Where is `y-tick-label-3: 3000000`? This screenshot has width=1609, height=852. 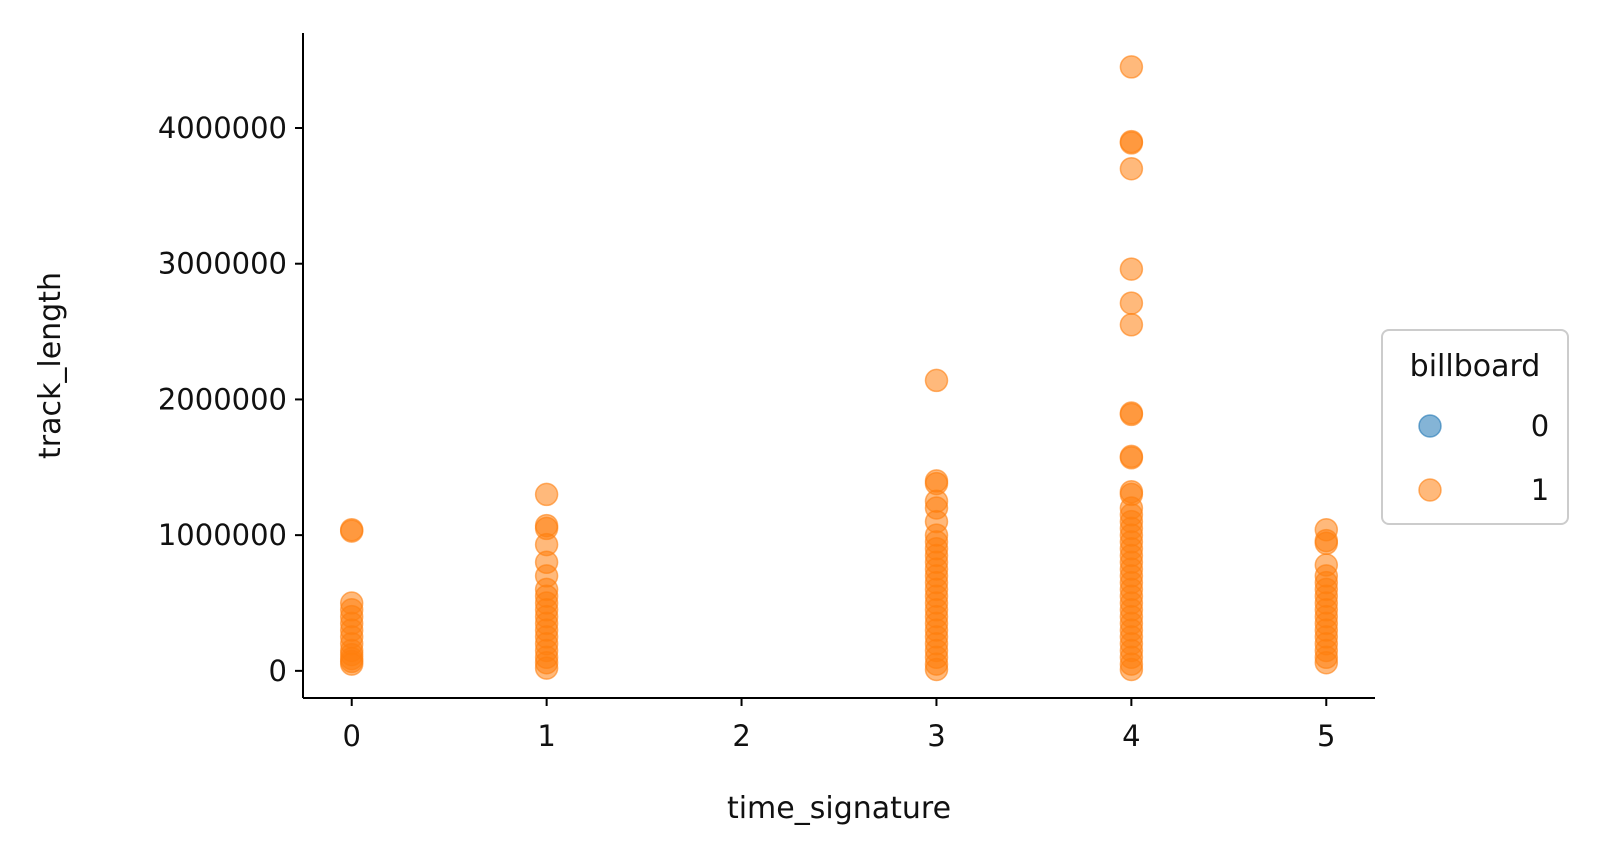
y-tick-label-3: 3000000 is located at coordinates (222, 264).